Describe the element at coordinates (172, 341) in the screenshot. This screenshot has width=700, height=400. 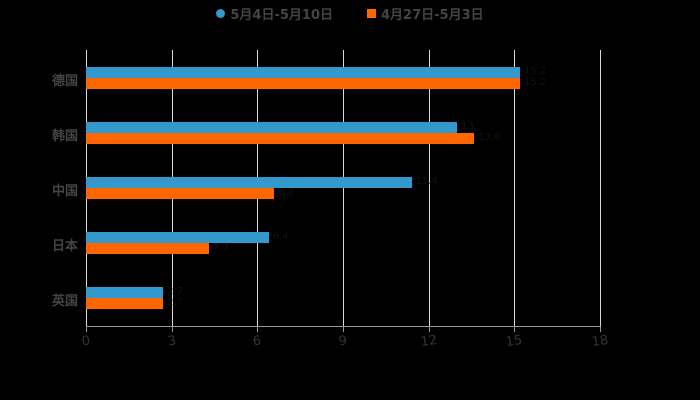
I see `x-tick-label: 3` at that location.